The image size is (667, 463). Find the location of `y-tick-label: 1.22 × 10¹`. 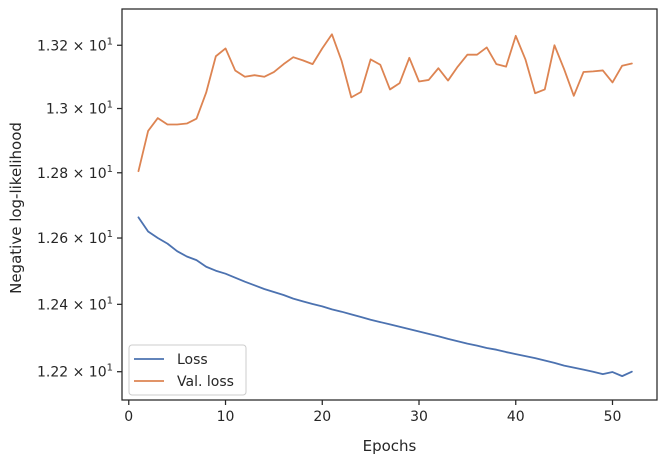

y-tick-label: 1.22 × 10¹ is located at coordinates (75, 372).